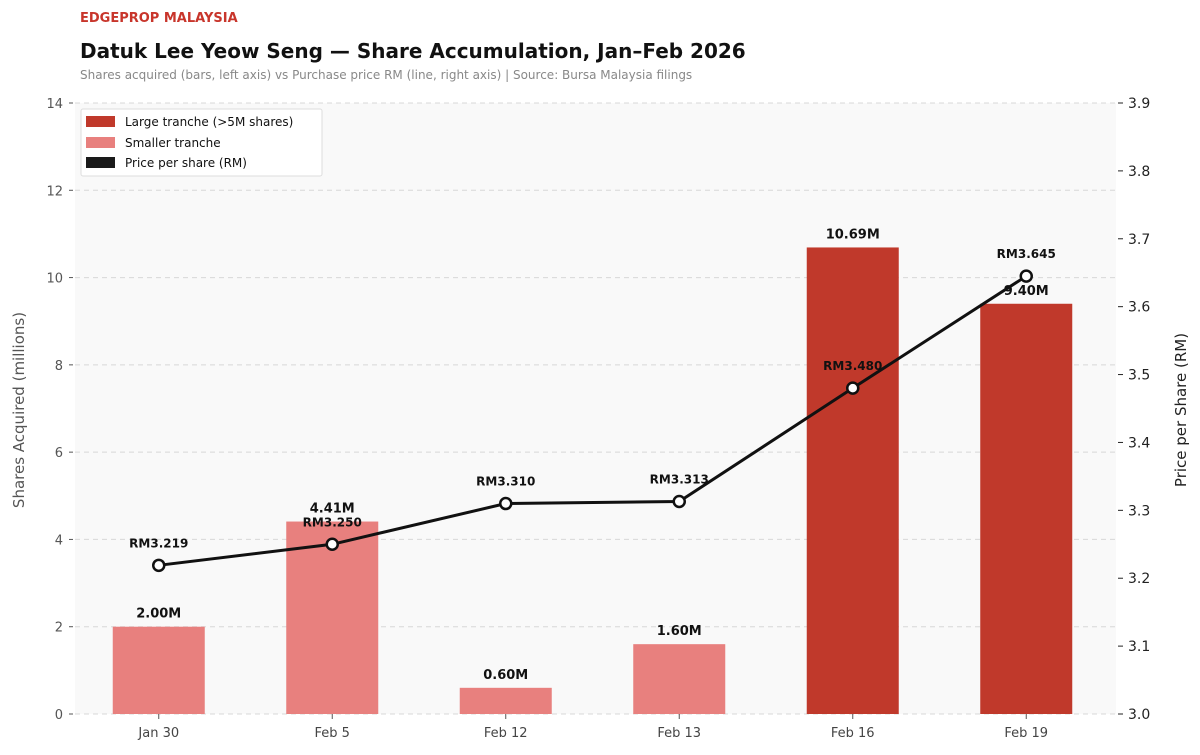 The height and width of the screenshot is (755, 1200). I want to click on legend-swatch-large, so click(100, 121).